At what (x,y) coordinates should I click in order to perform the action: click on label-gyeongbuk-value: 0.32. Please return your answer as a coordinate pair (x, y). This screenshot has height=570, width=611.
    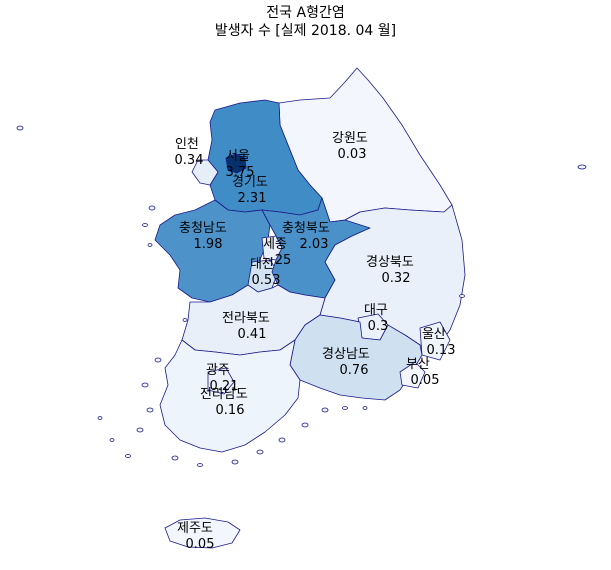
    Looking at the image, I should click on (396, 278).